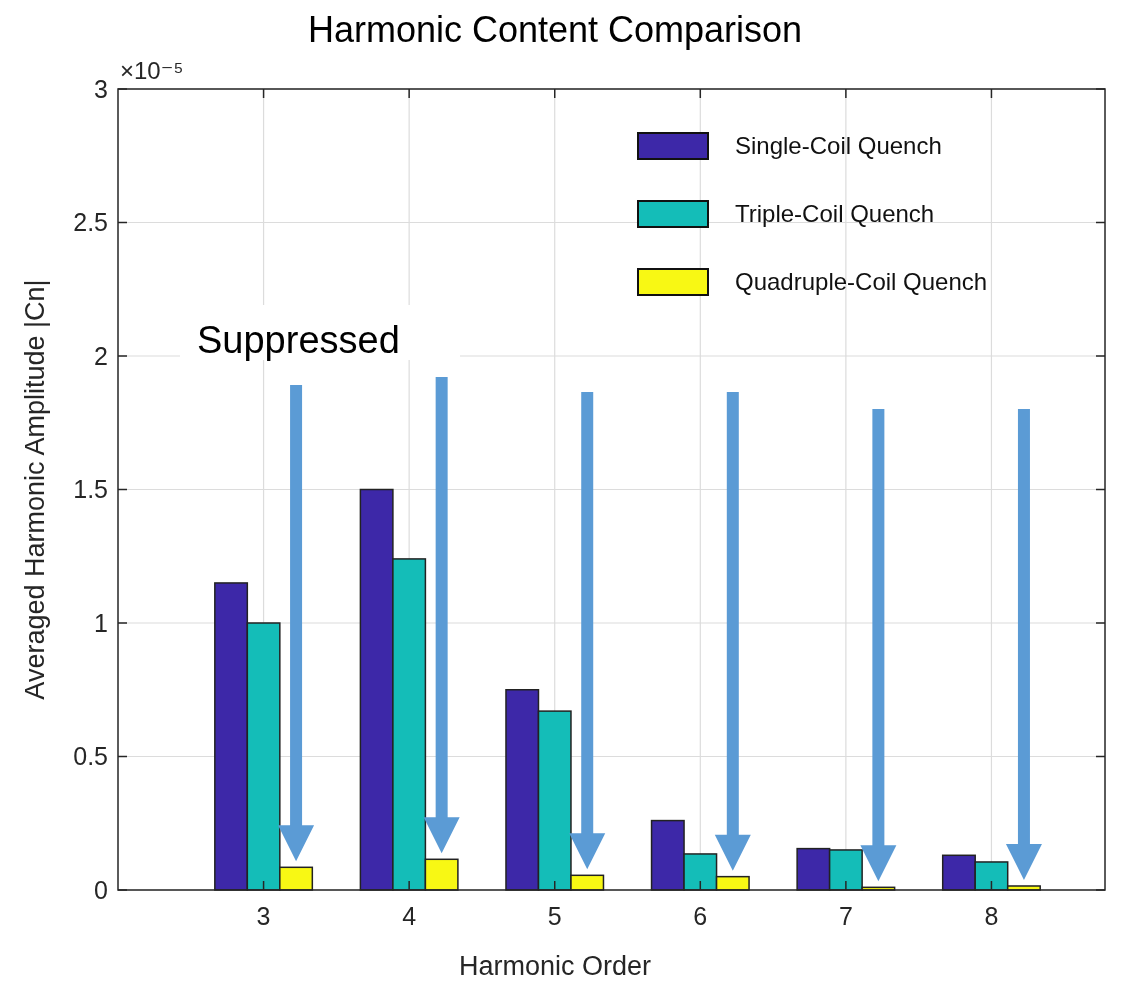  What do you see at coordinates (90, 756) in the screenshot?
I see `y-tick-label: 0.5` at bounding box center [90, 756].